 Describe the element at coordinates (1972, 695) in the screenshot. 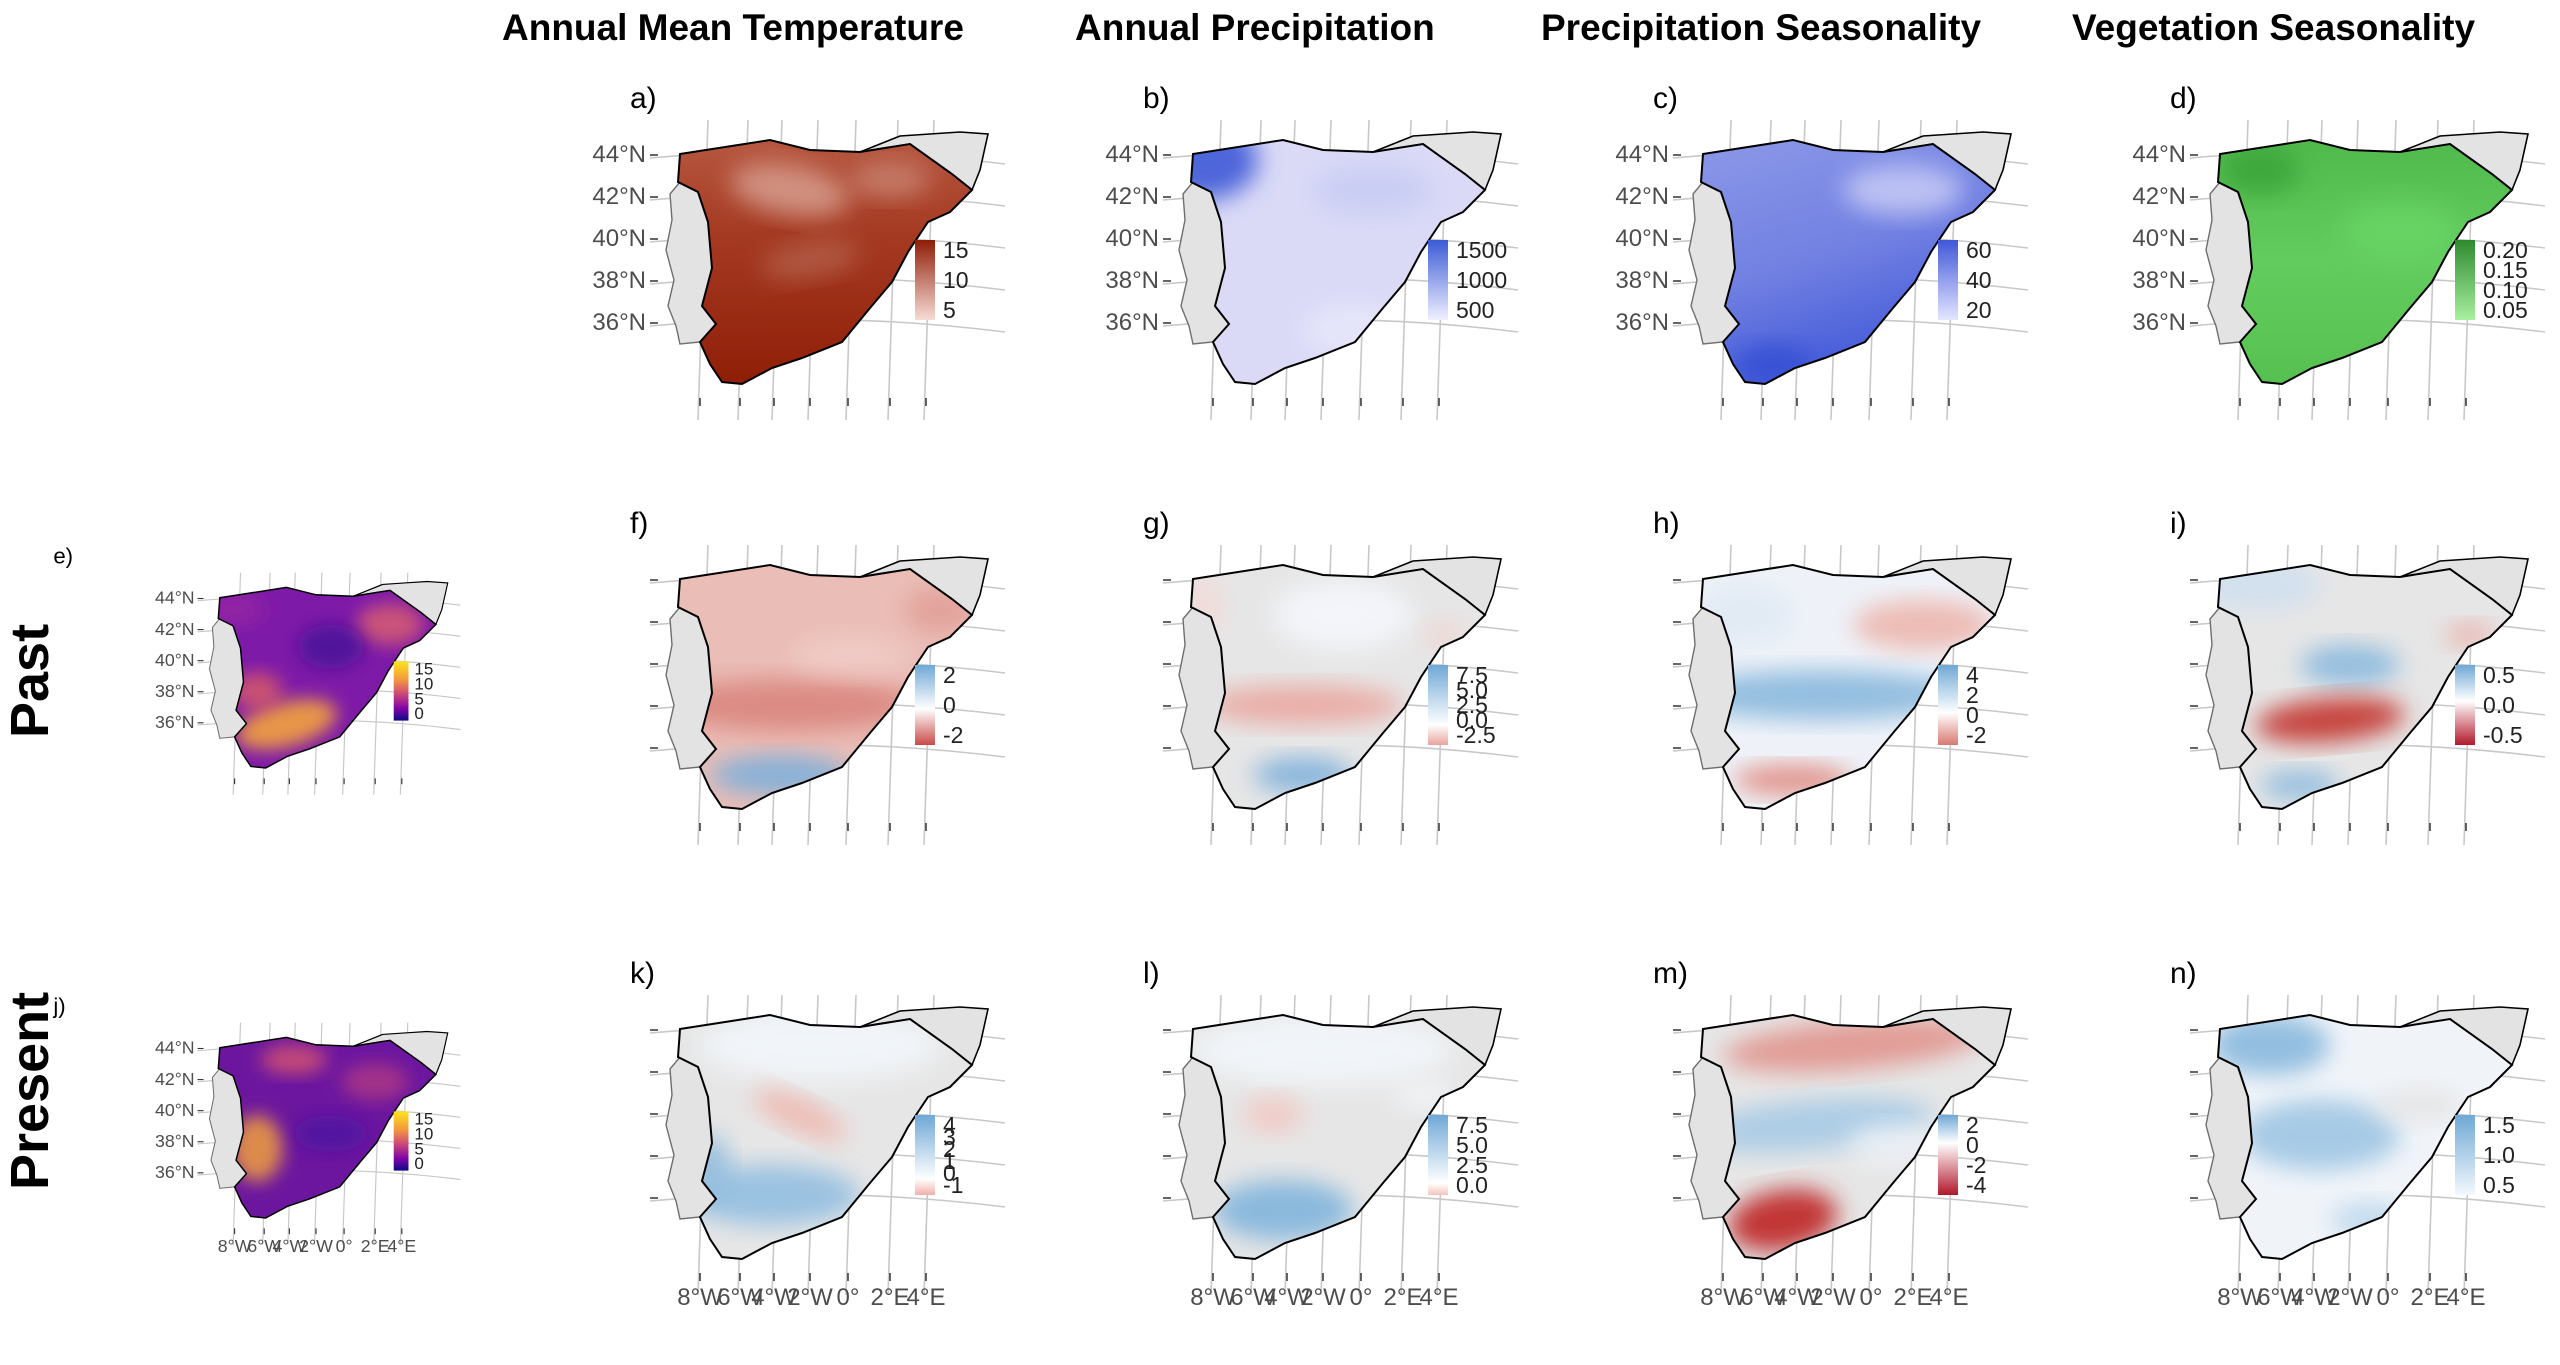

I see `legend-label: 2` at that location.